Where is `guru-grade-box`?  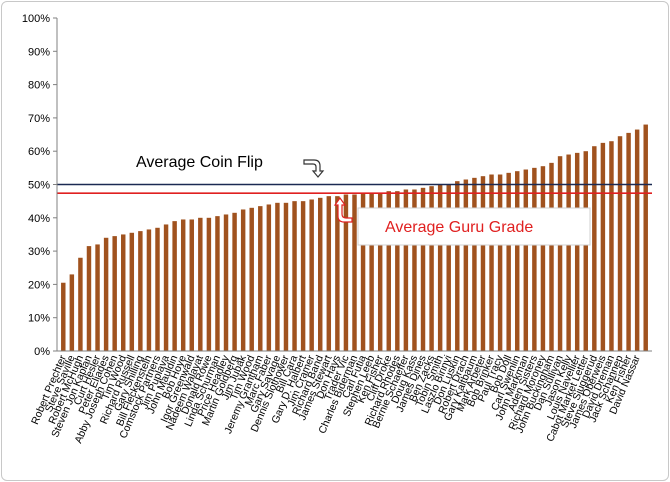 guru-grade-box is located at coordinates (474, 226).